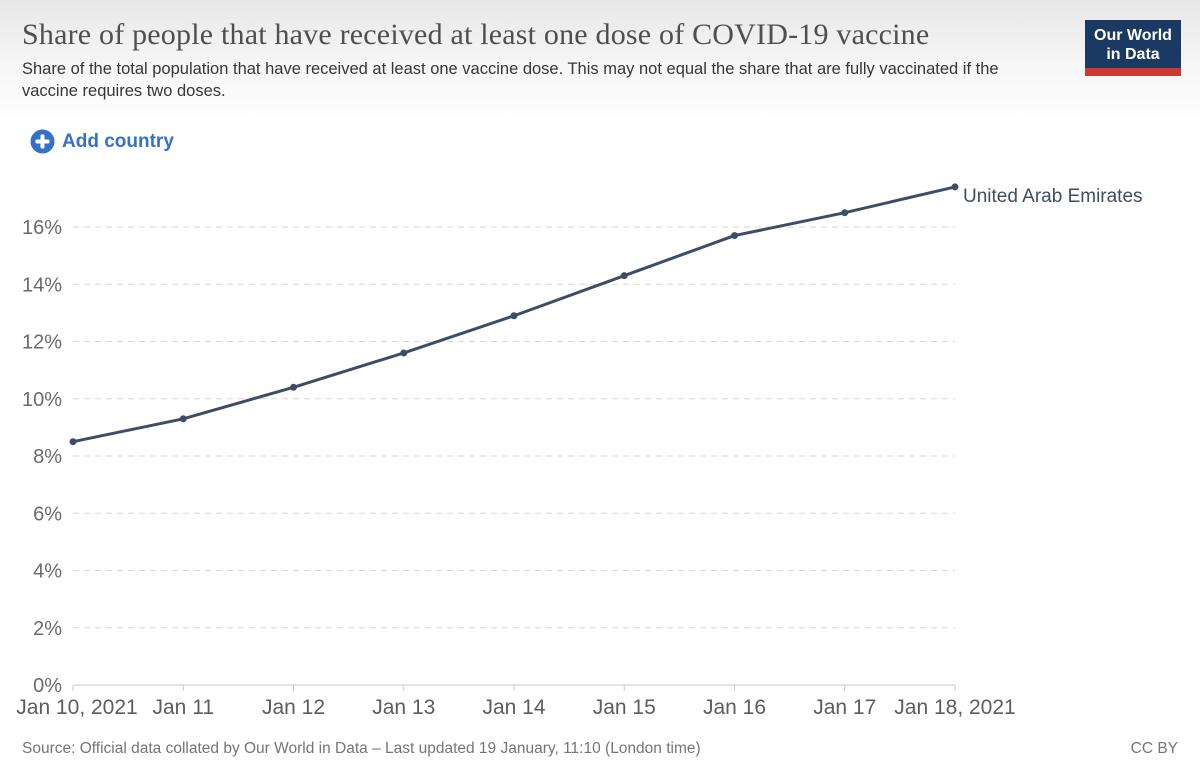 Image resolution: width=1200 pixels, height=768 pixels. Describe the element at coordinates (42, 141) in the screenshot. I see `plus-circle-icon` at that location.